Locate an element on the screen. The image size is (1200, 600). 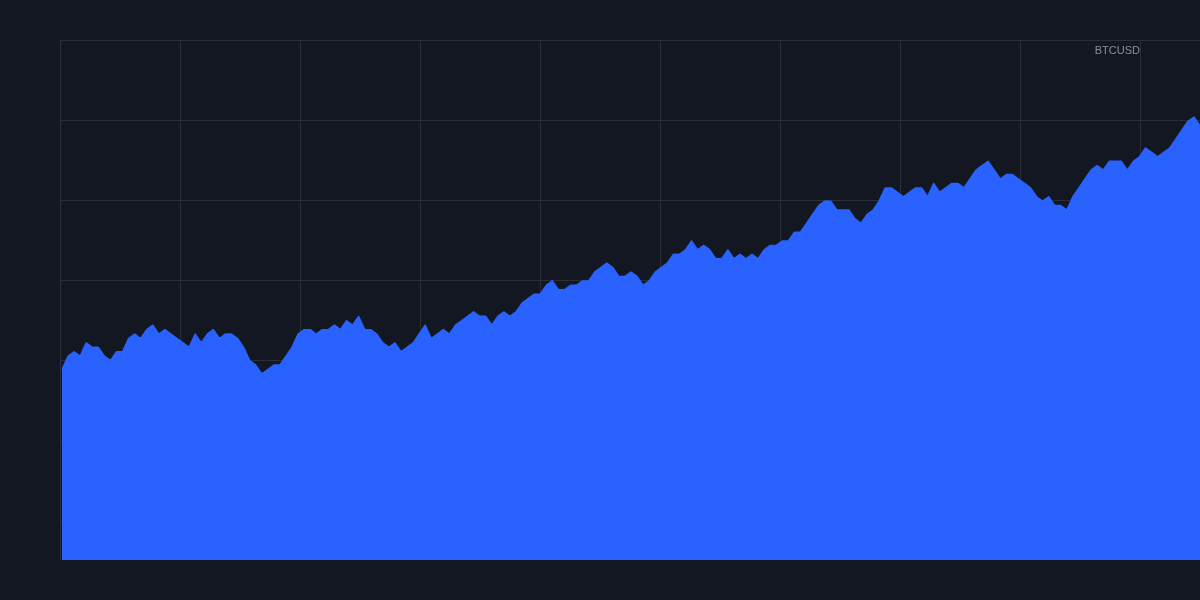
text: BTCUSD is located at coordinates (1117, 50).